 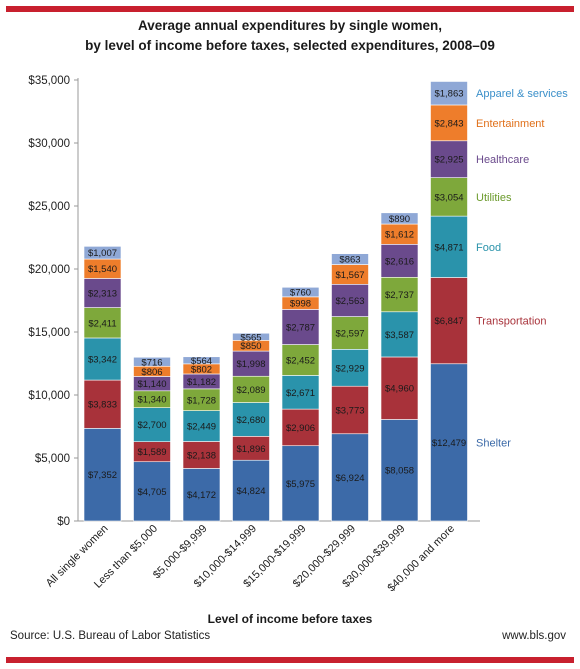 I want to click on data-label: $3,342, so click(x=102, y=360).